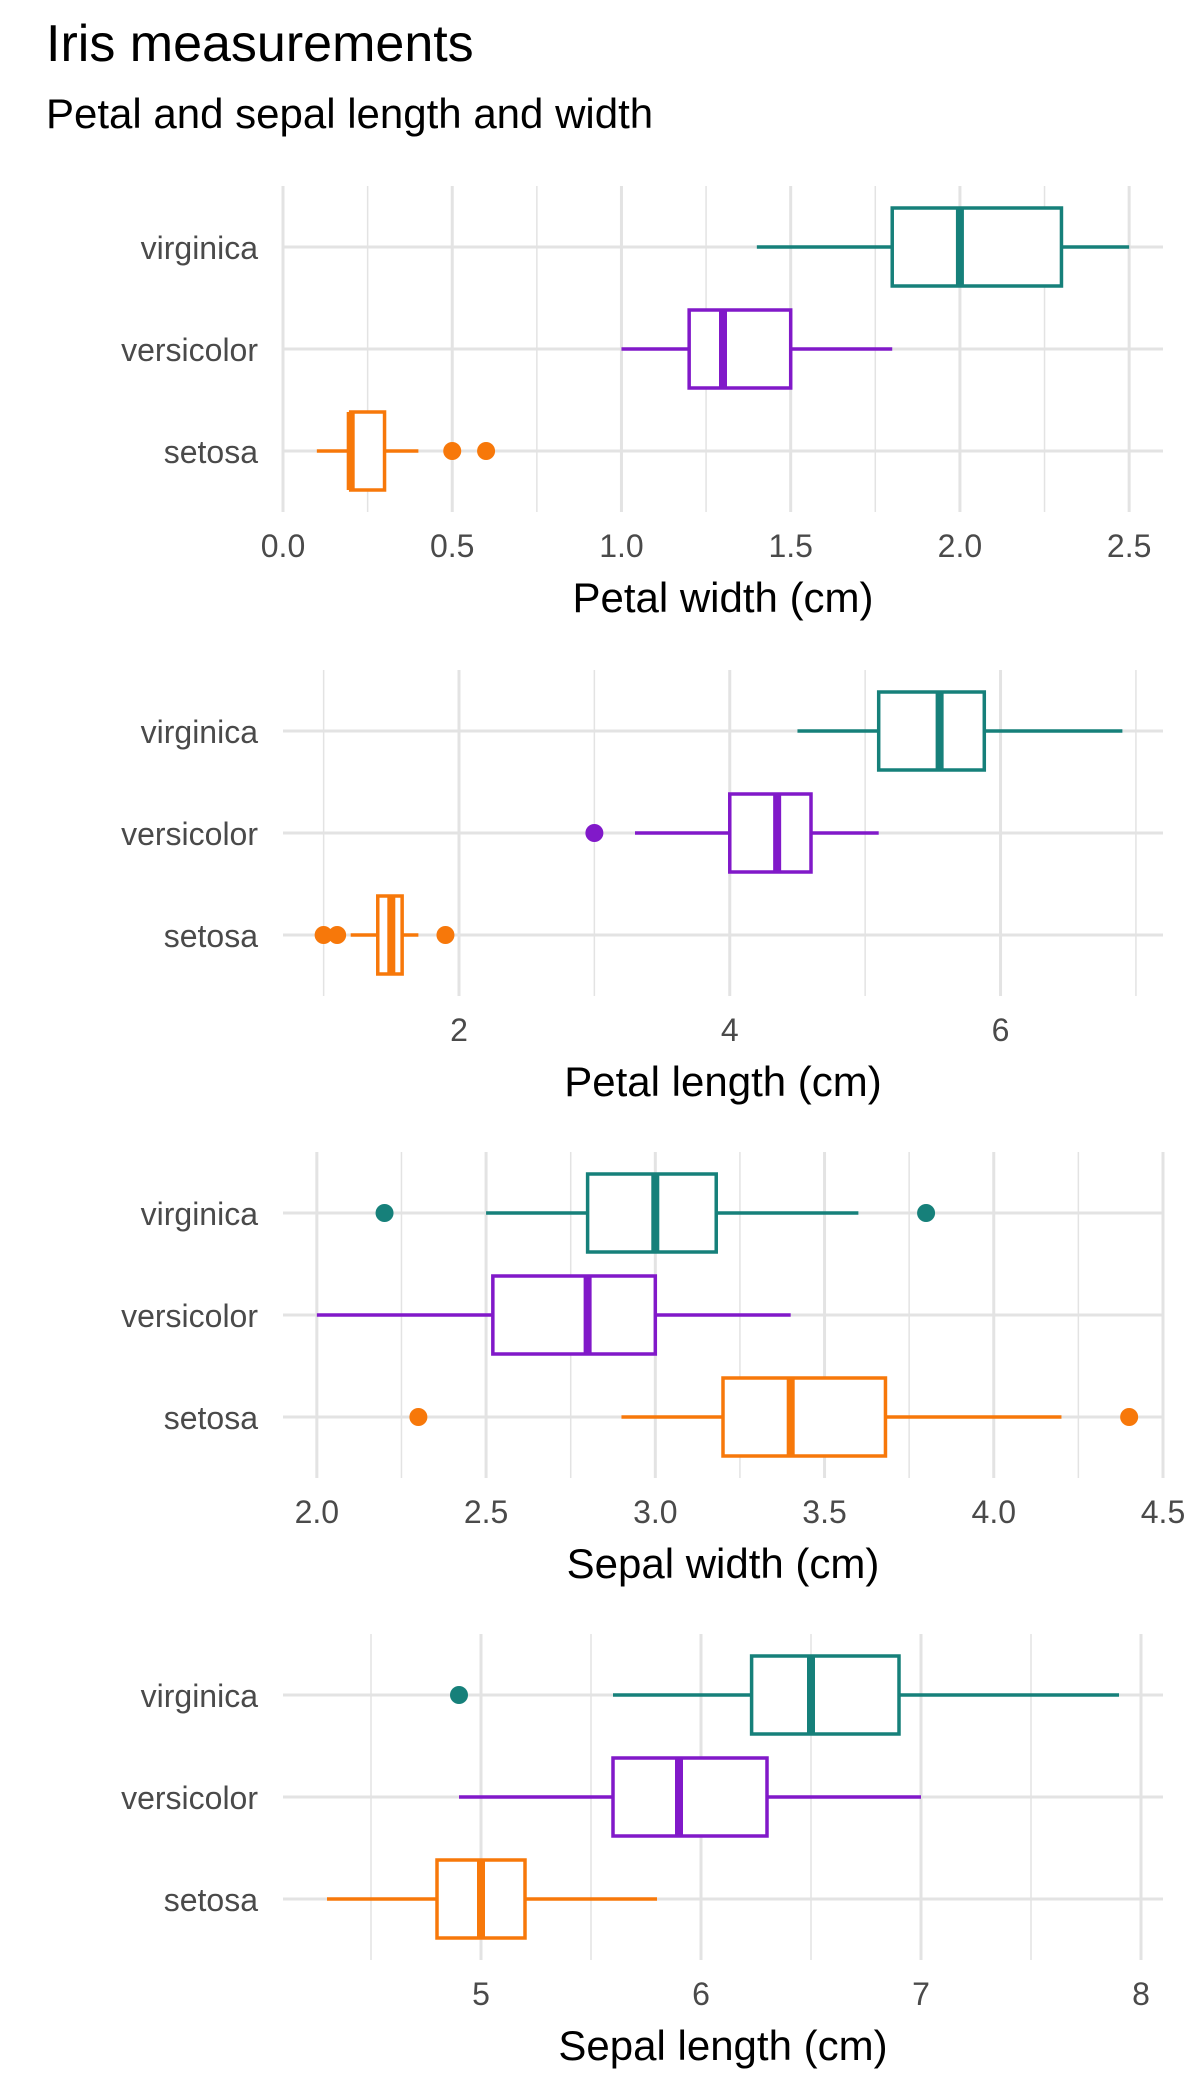 The width and height of the screenshot is (1200, 2100). Describe the element at coordinates (459, 1030) in the screenshot. I see `tick-label: 2` at that location.